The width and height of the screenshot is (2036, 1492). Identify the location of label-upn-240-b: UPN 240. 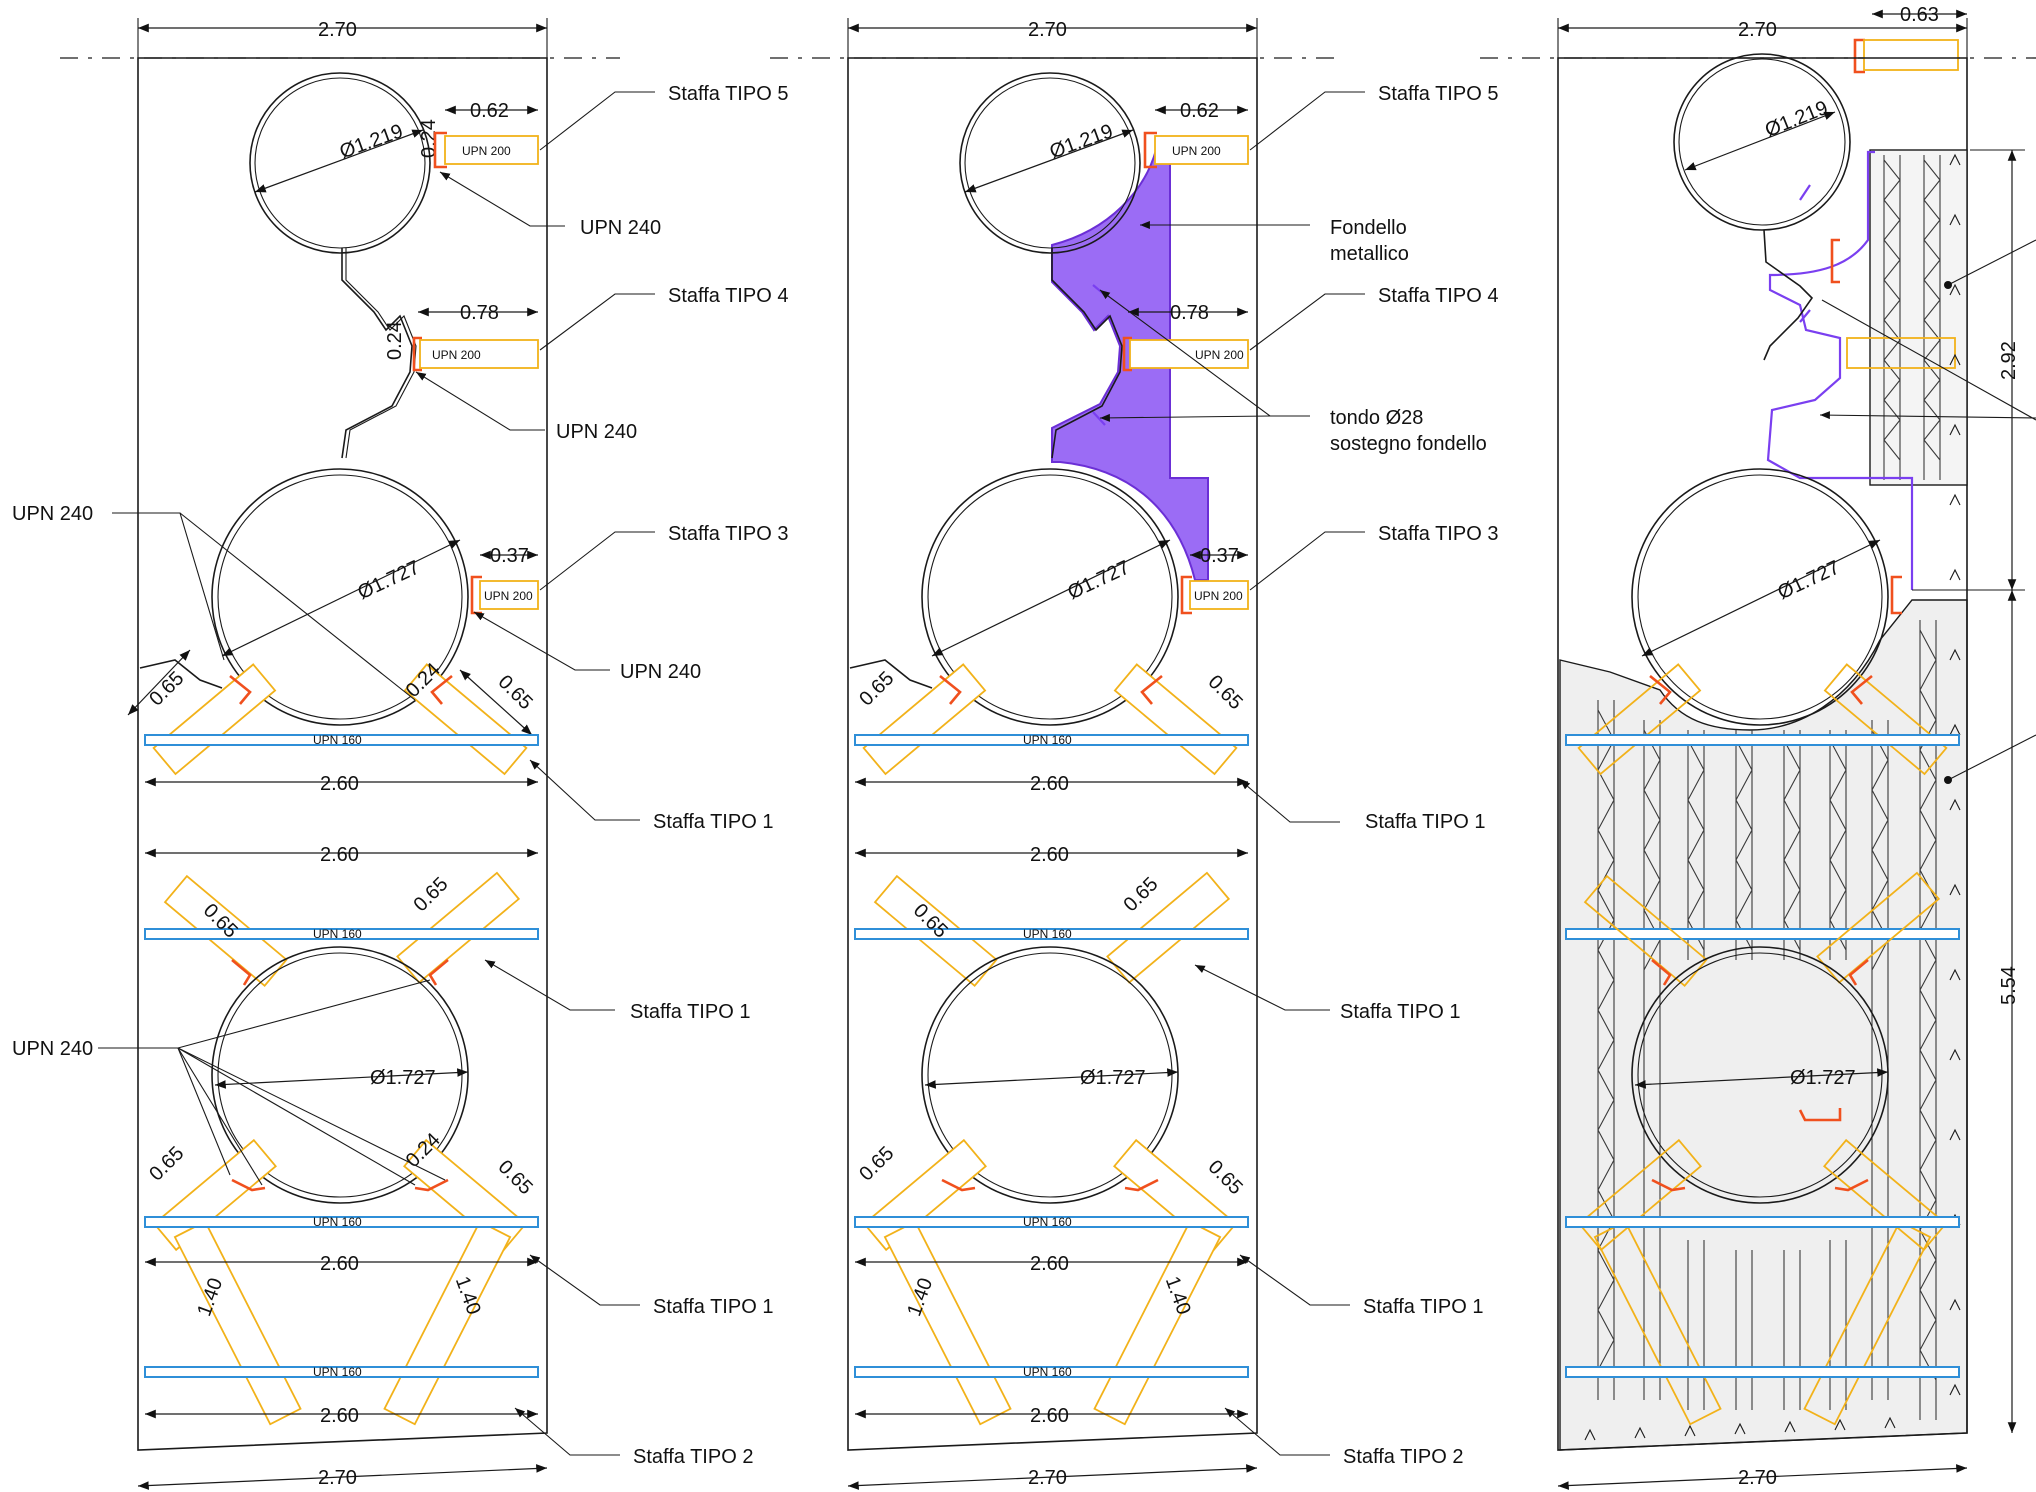
(596, 432).